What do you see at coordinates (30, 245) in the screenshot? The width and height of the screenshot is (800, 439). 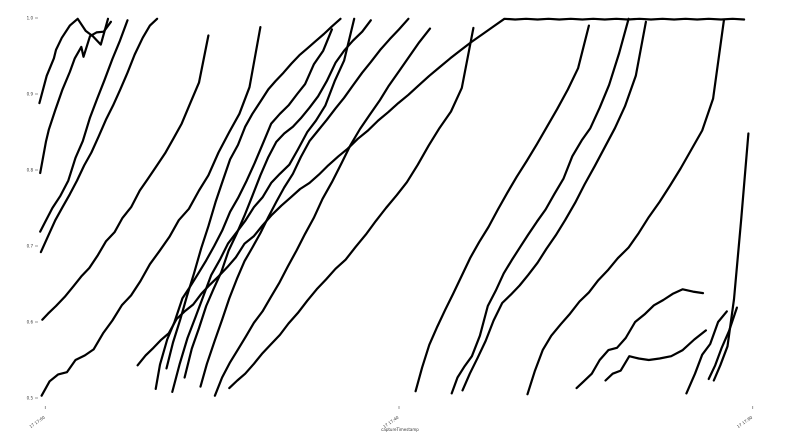 I see `y-tick-label: 0.7` at bounding box center [30, 245].